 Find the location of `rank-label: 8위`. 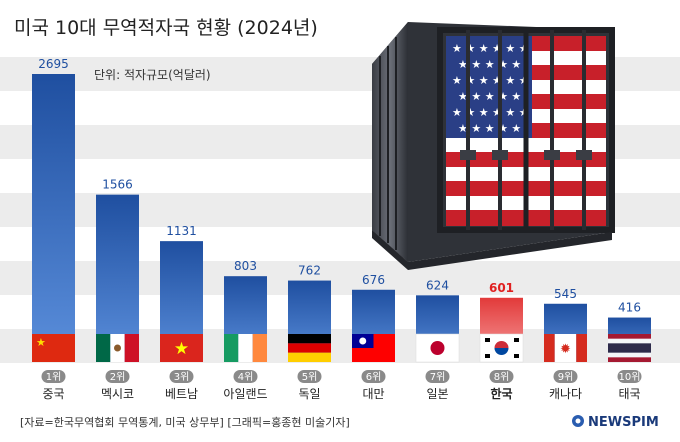

rank-label: 8위 is located at coordinates (502, 376).